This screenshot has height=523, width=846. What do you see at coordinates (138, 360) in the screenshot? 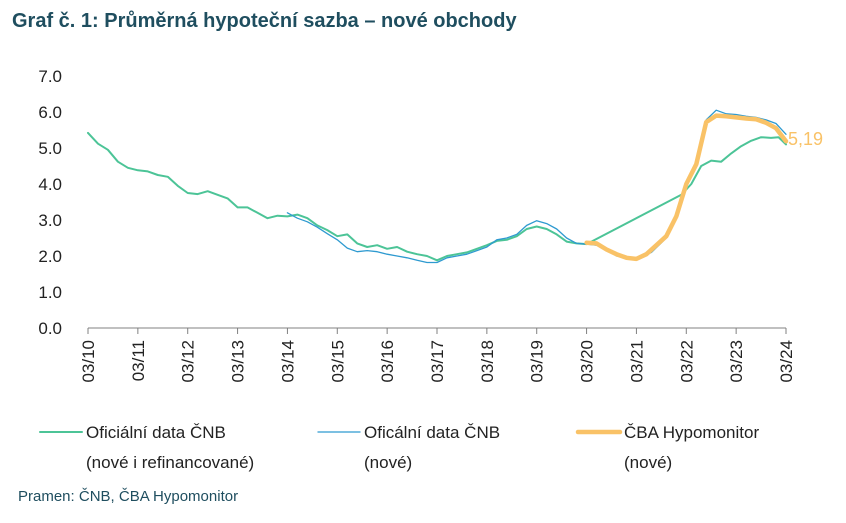
I see `x-tick-label: 03/11` at bounding box center [138, 360].